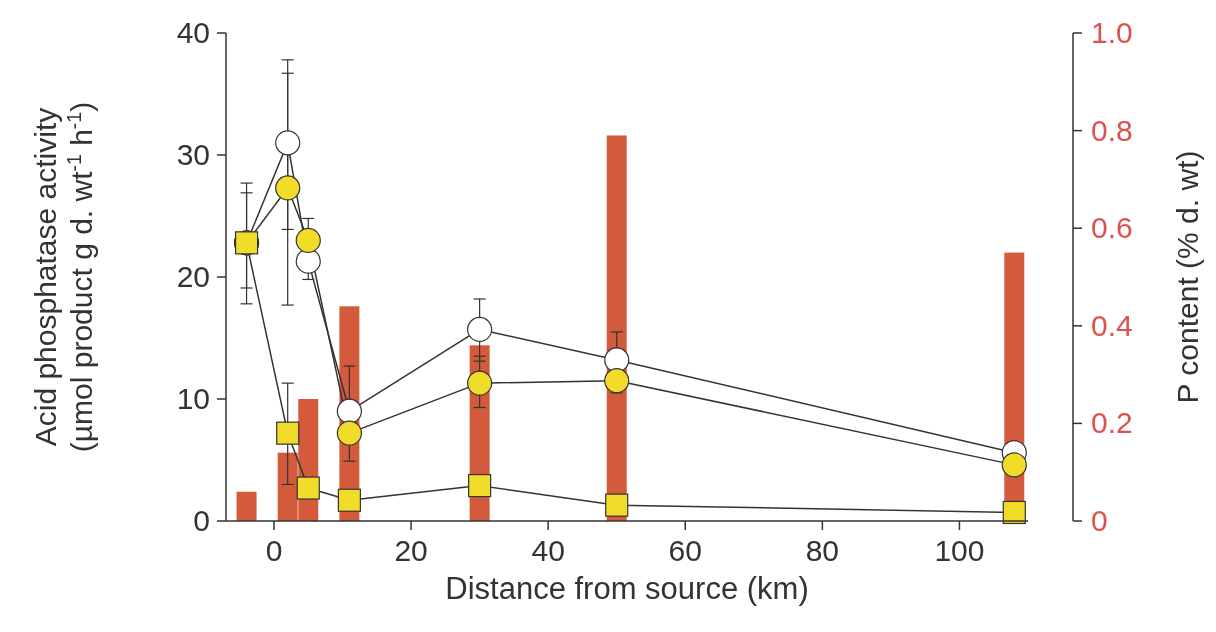 The width and height of the screenshot is (1216, 632). I want to click on y2-tick-label: 0.4, so click(1112, 325).